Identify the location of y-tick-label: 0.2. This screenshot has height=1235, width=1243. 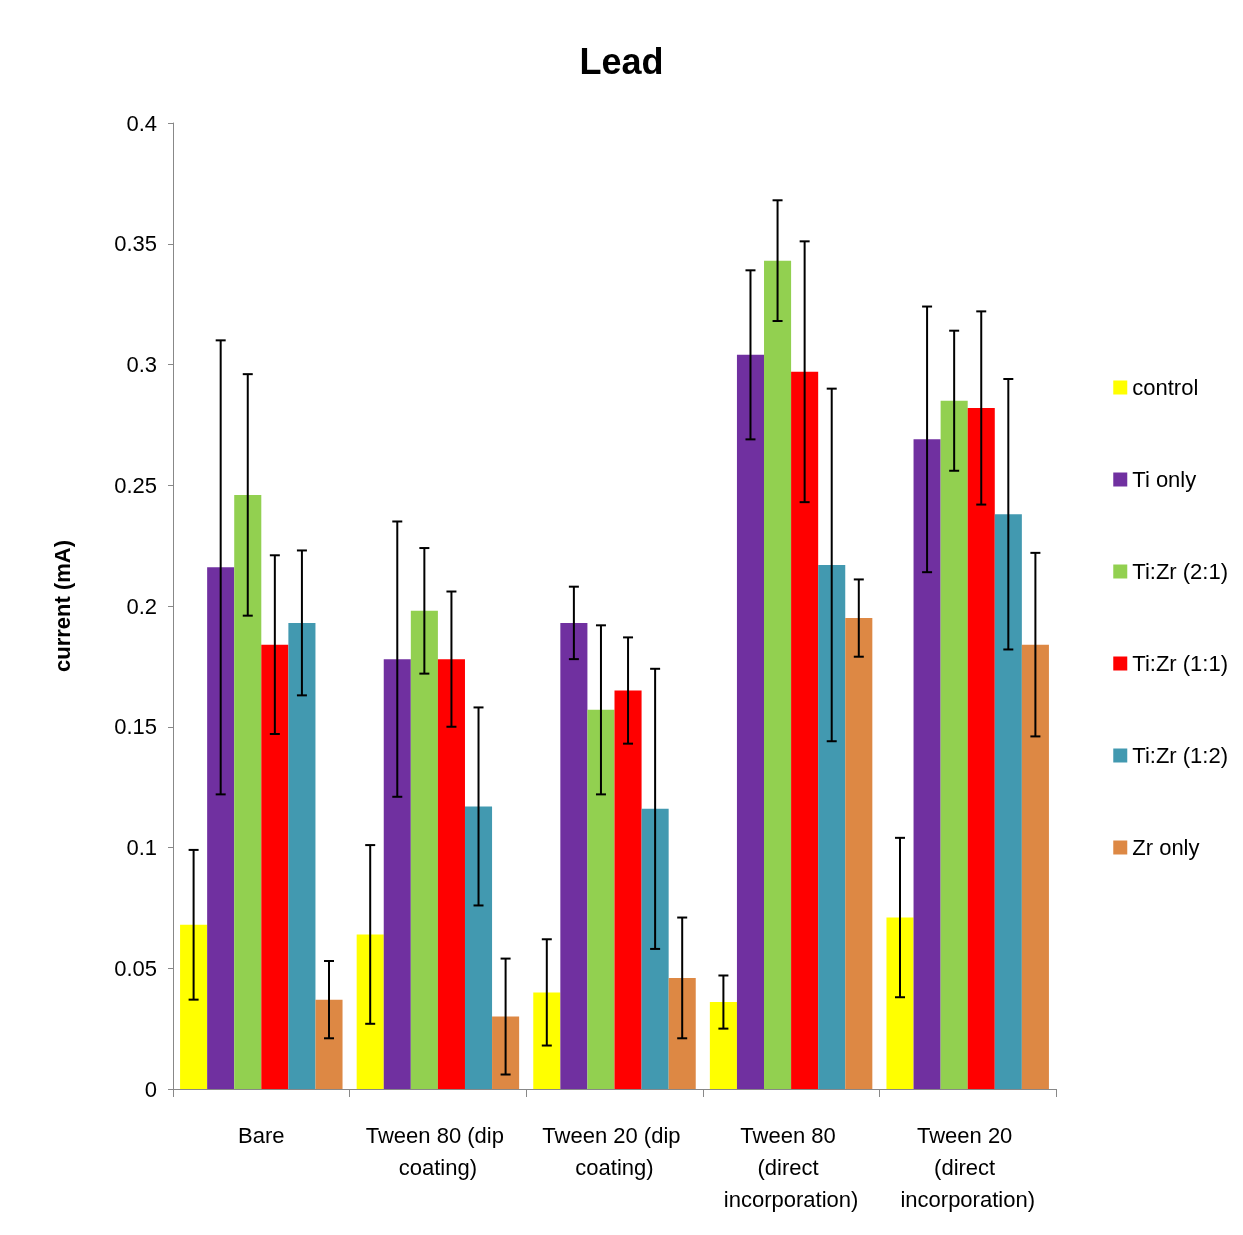
(141, 606).